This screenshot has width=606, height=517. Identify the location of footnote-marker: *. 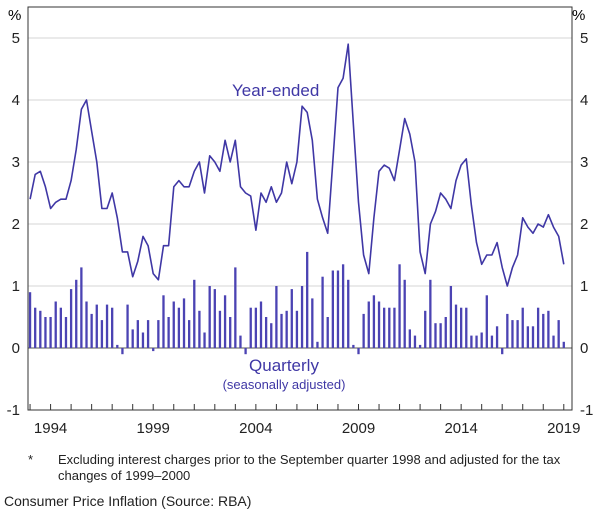
(31, 459).